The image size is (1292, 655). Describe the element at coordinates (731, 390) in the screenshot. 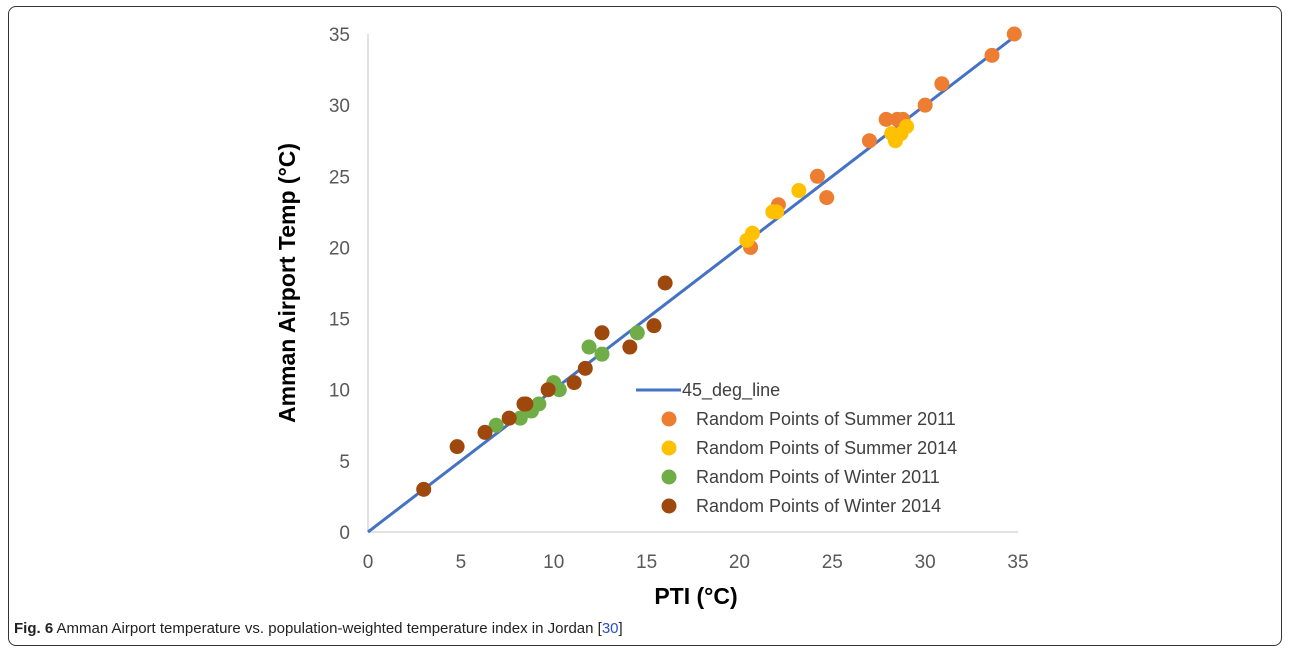

I see `legend-label-line: 45_deg_line` at that location.